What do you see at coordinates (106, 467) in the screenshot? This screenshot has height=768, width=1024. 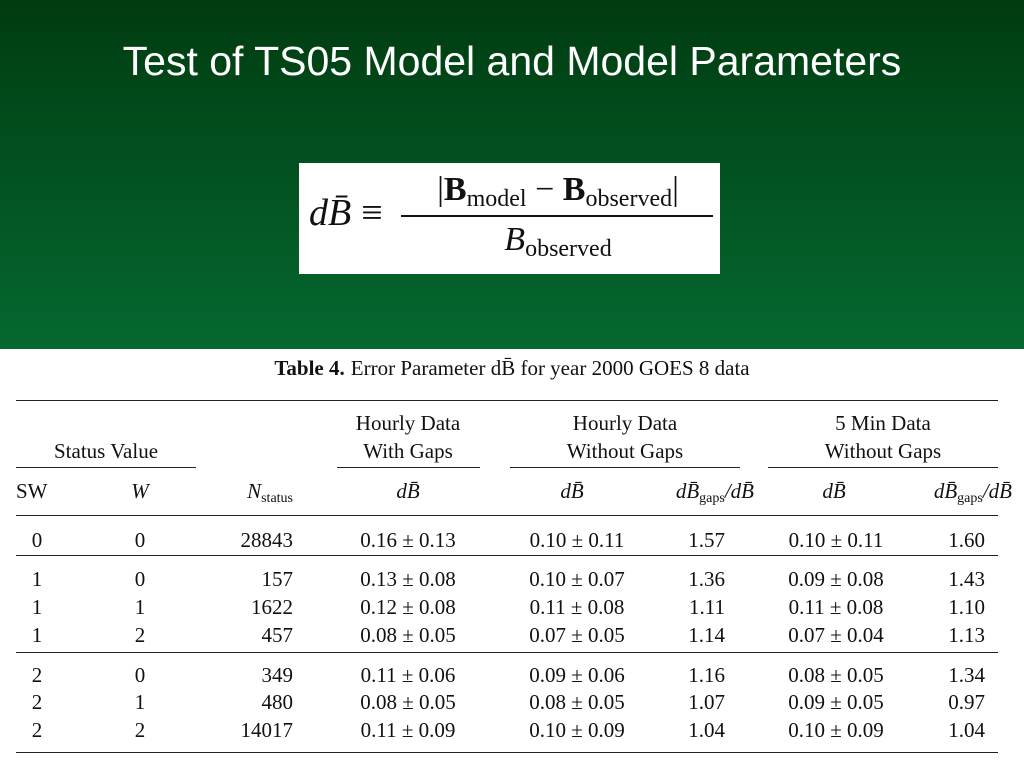 I see `cmidrule-status` at bounding box center [106, 467].